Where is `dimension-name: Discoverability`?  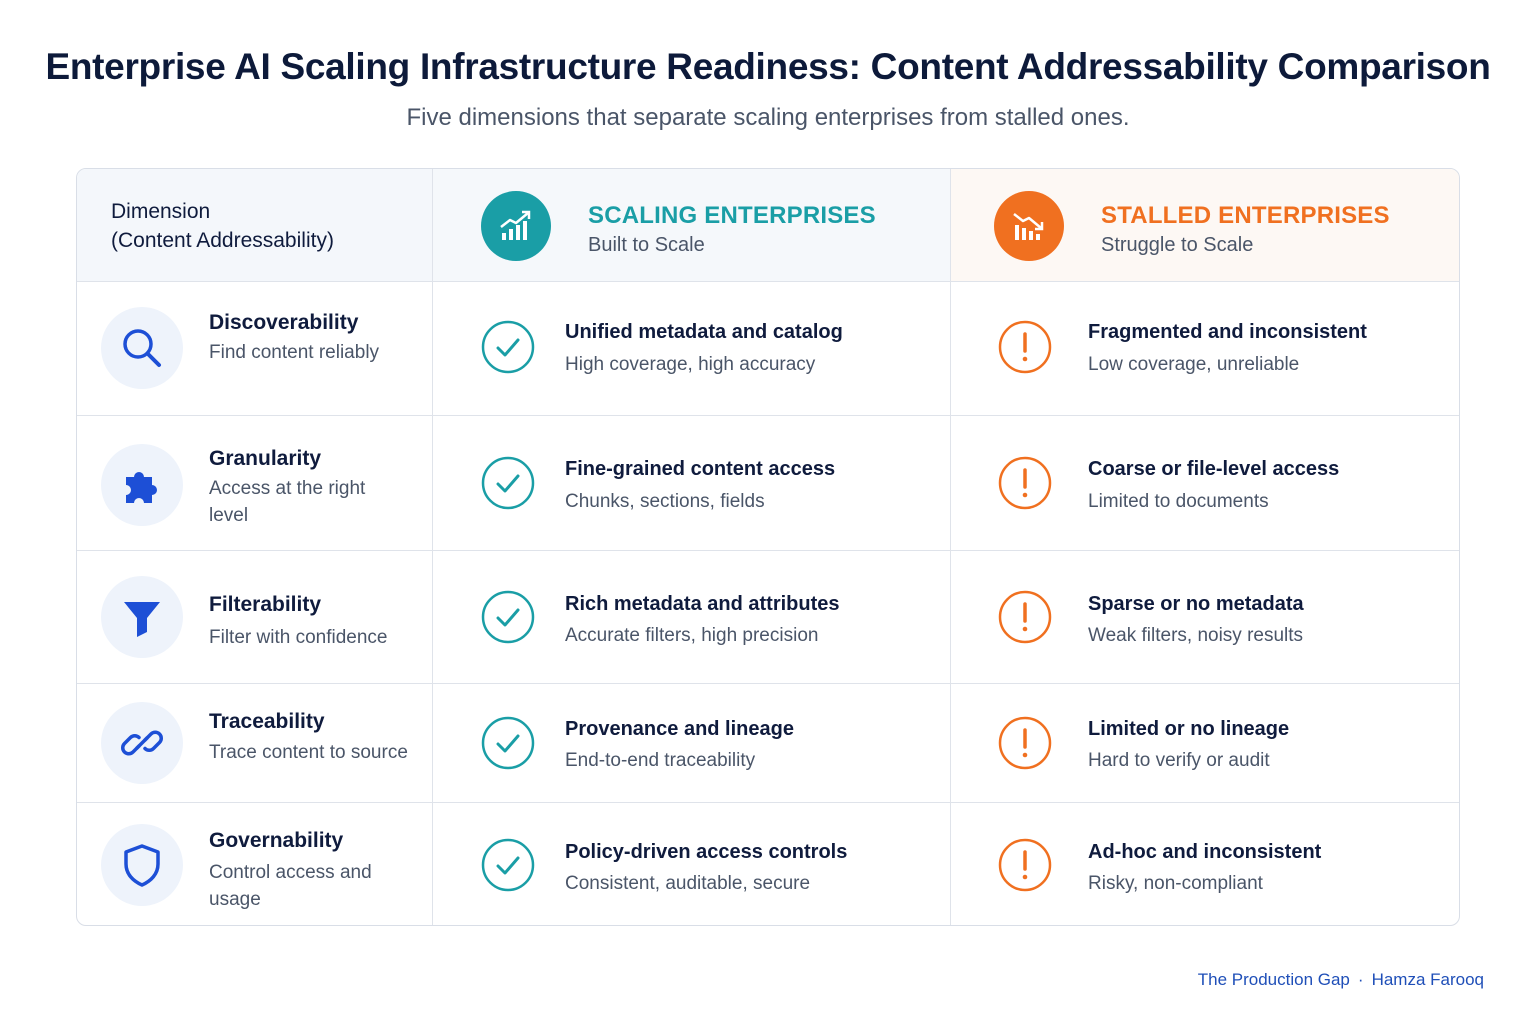 dimension-name: Discoverability is located at coordinates (284, 322).